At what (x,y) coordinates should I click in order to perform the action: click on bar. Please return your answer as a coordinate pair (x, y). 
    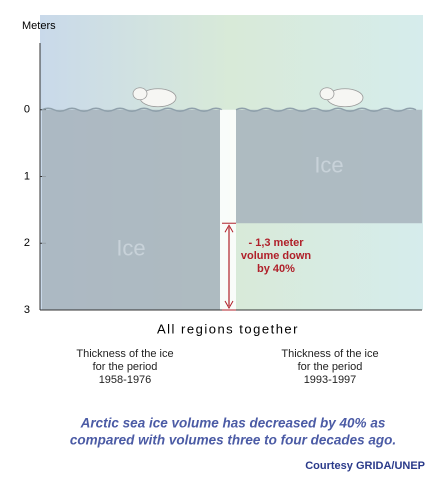
    Looking at the image, I should click on (329, 166).